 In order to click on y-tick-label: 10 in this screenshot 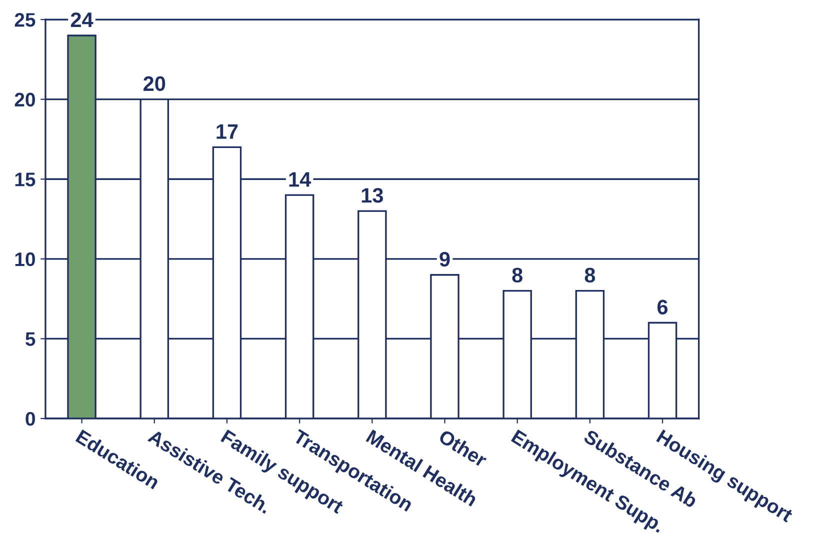, I will do `click(25, 259)`.